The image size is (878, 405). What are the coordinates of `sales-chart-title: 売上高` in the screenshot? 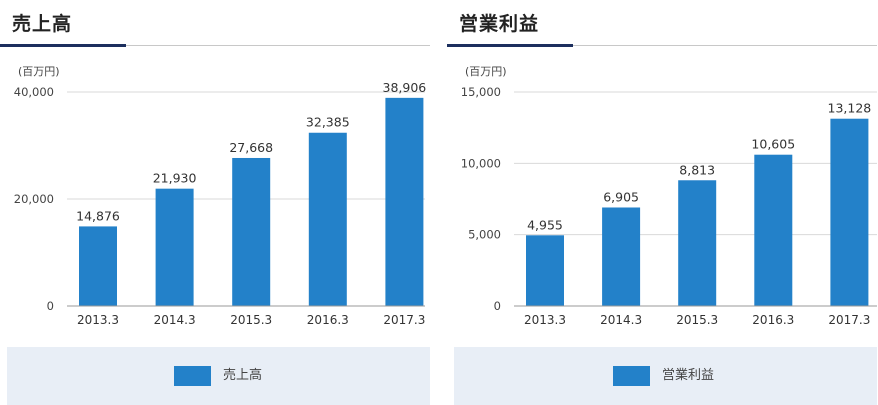 It's located at (42, 24).